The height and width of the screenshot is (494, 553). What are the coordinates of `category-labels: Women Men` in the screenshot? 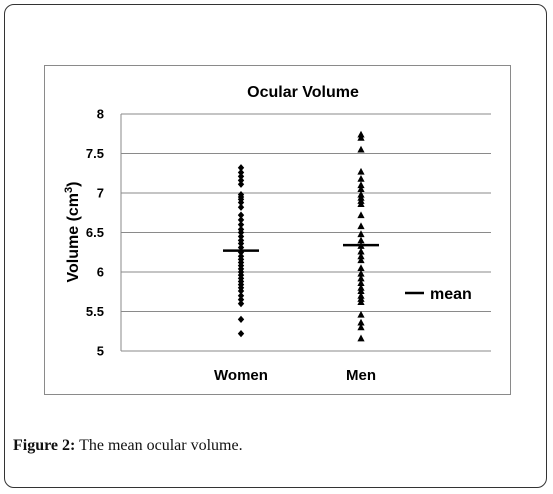 It's located at (295, 375).